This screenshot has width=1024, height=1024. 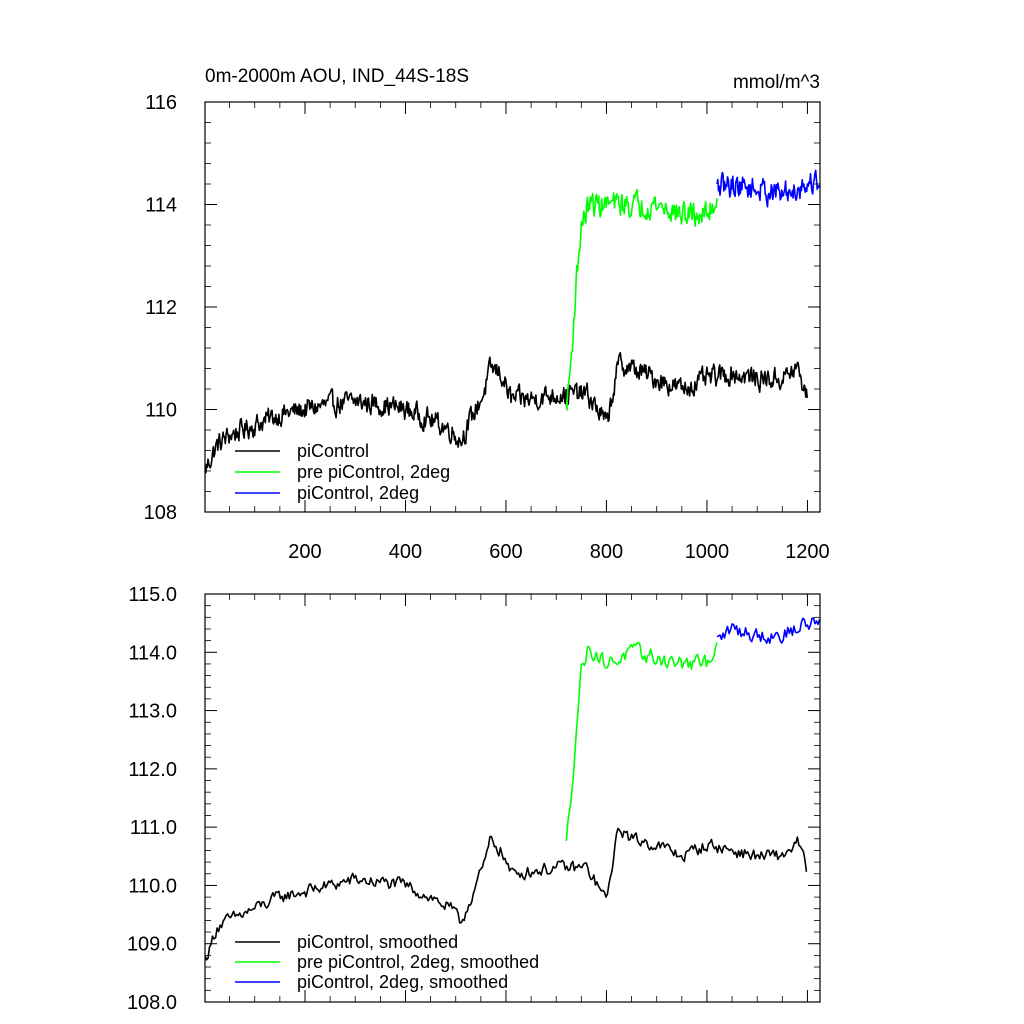 I want to click on y-tick-label: 114, so click(x=161, y=206).